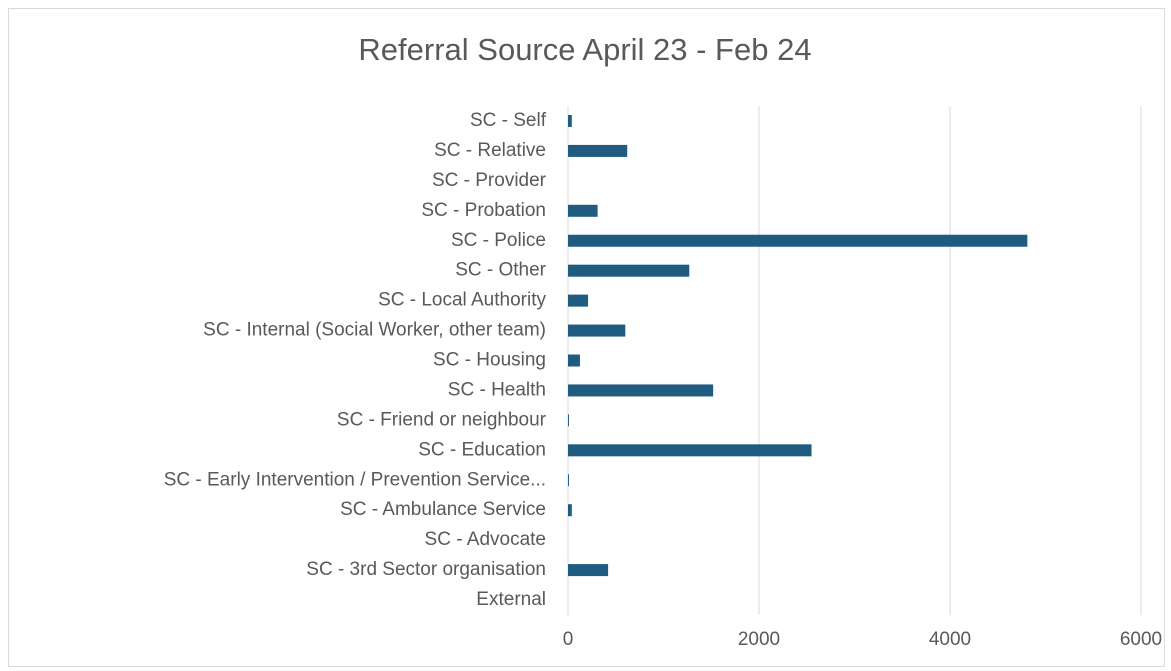 This screenshot has height=671, width=1171. What do you see at coordinates (1141, 639) in the screenshot?
I see `x-tick-label: 6000` at bounding box center [1141, 639].